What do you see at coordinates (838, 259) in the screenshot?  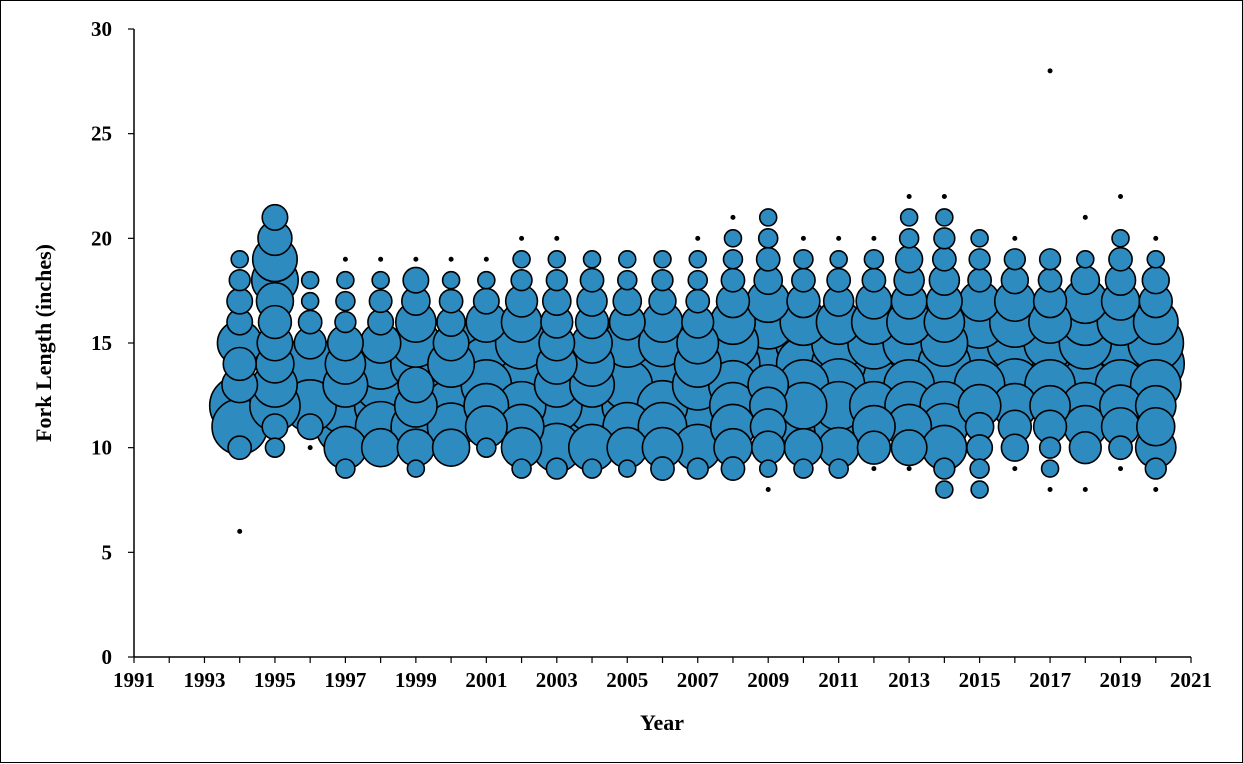 I see `bubble-2011-19in` at bounding box center [838, 259].